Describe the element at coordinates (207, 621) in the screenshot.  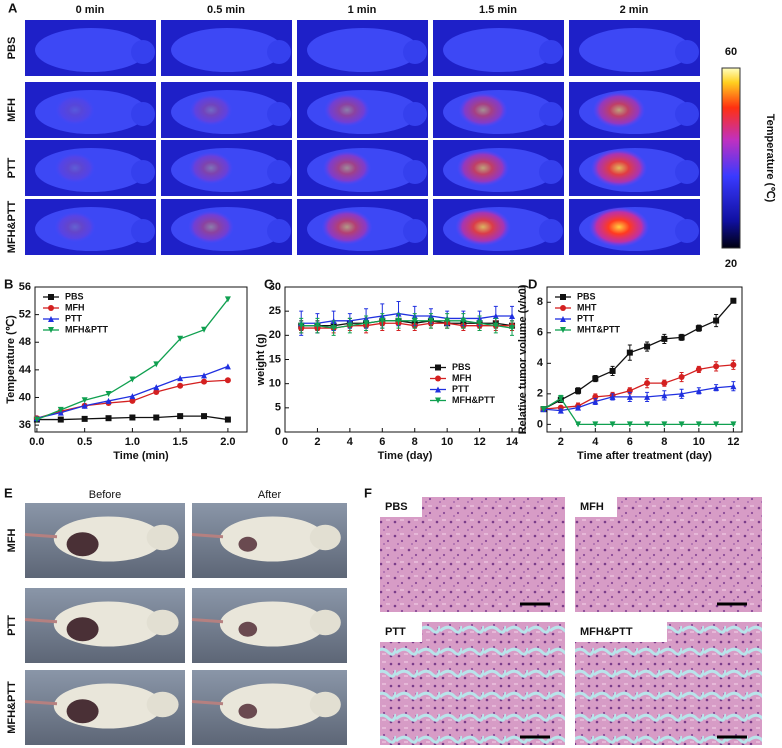
I see `mouse-tail` at that location.